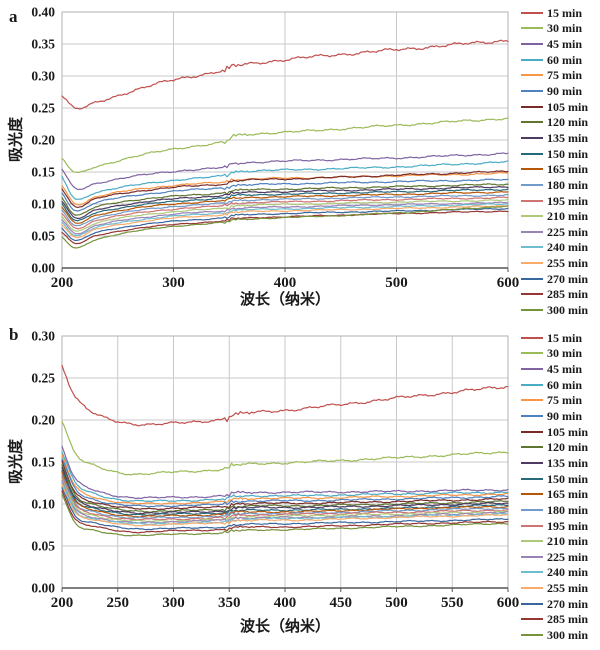  Describe the element at coordinates (43, 44) in the screenshot. I see `panel-a-y-tick-label: 0.35` at that location.